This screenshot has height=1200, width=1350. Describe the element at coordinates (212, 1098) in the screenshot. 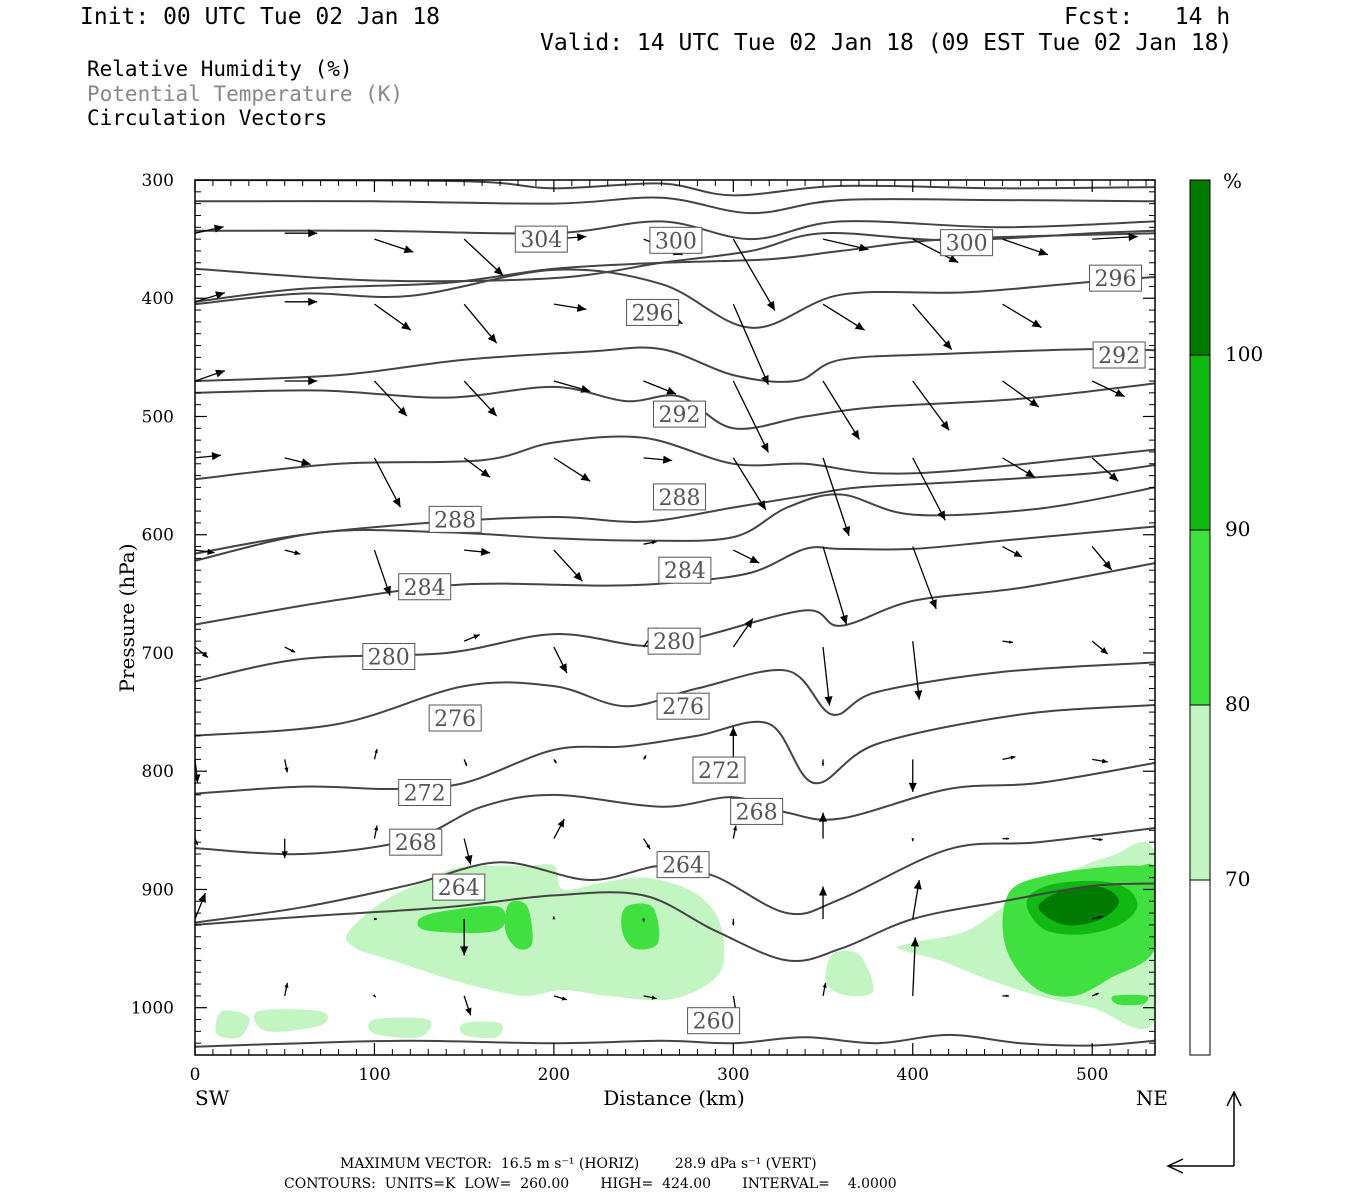

I see `x-end-left-label: SW` at that location.